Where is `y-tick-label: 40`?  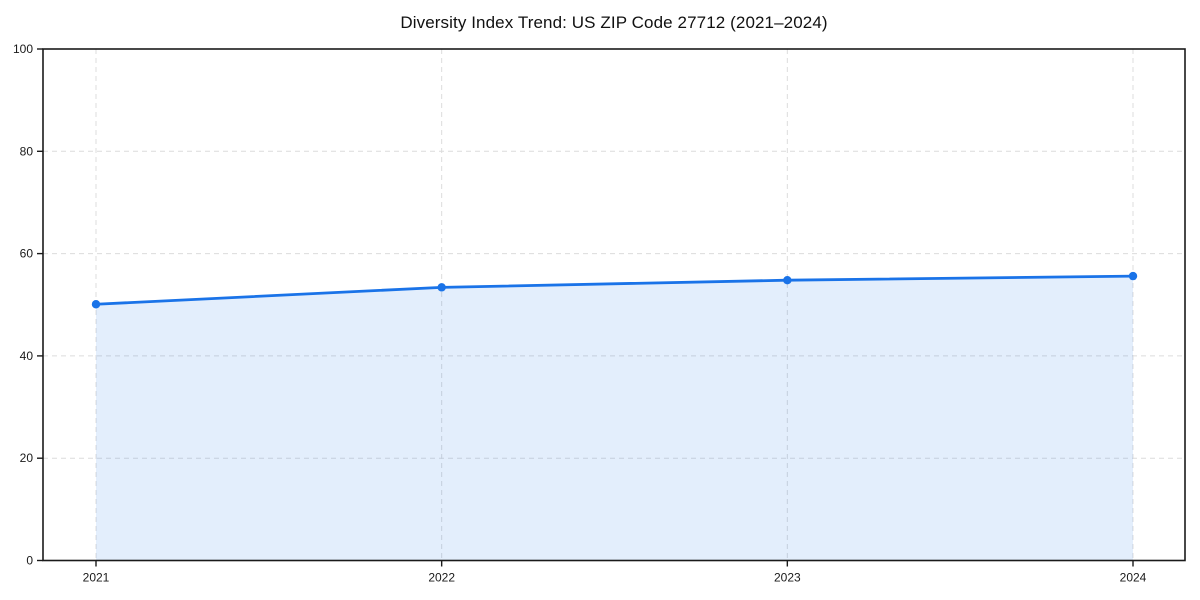 y-tick-label: 40 is located at coordinates (27, 356).